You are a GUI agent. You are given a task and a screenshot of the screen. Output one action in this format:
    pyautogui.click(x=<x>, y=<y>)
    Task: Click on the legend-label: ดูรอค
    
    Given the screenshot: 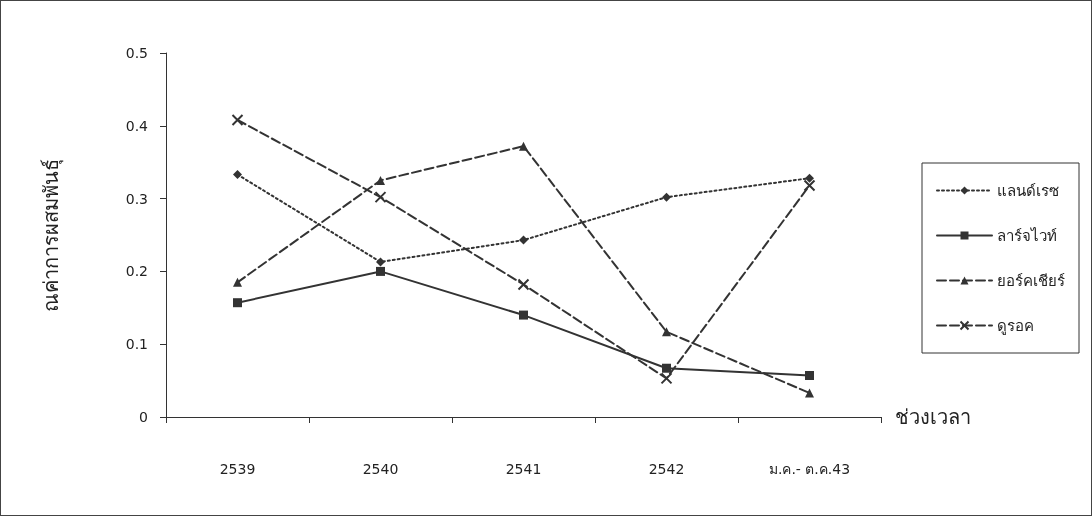 What is the action you would take?
    pyautogui.click(x=1015, y=325)
    